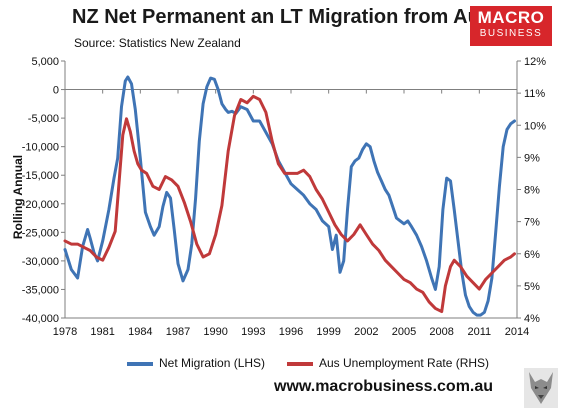  I want to click on logo-line1: MACRO, so click(511, 17).